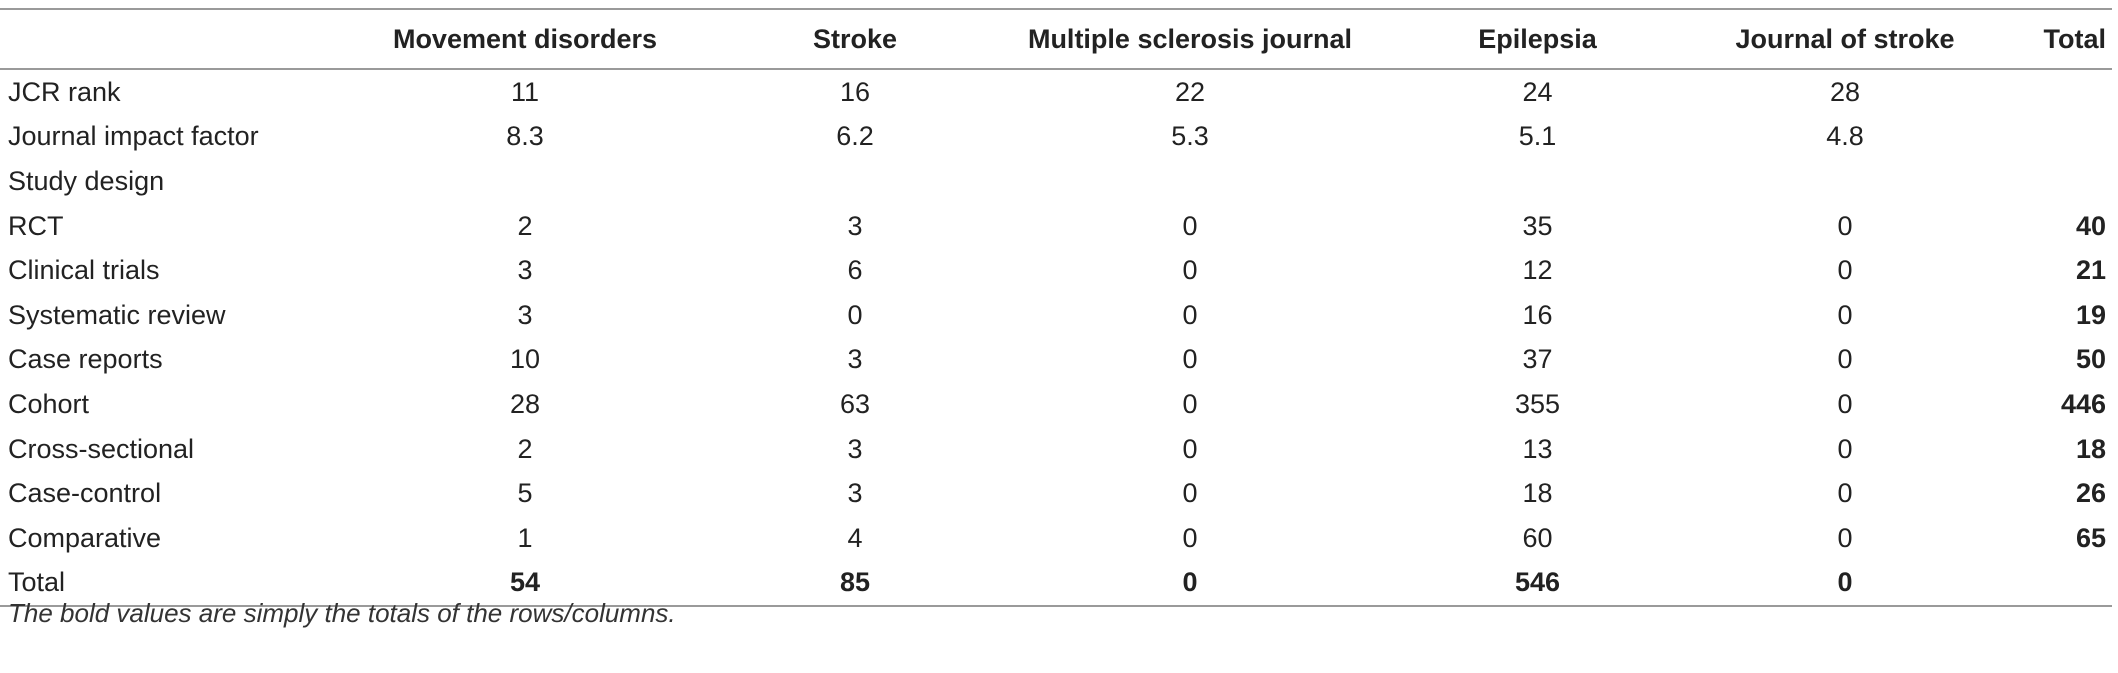 The height and width of the screenshot is (673, 2118). I want to click on row-label: Clinical trials, so click(84, 270).